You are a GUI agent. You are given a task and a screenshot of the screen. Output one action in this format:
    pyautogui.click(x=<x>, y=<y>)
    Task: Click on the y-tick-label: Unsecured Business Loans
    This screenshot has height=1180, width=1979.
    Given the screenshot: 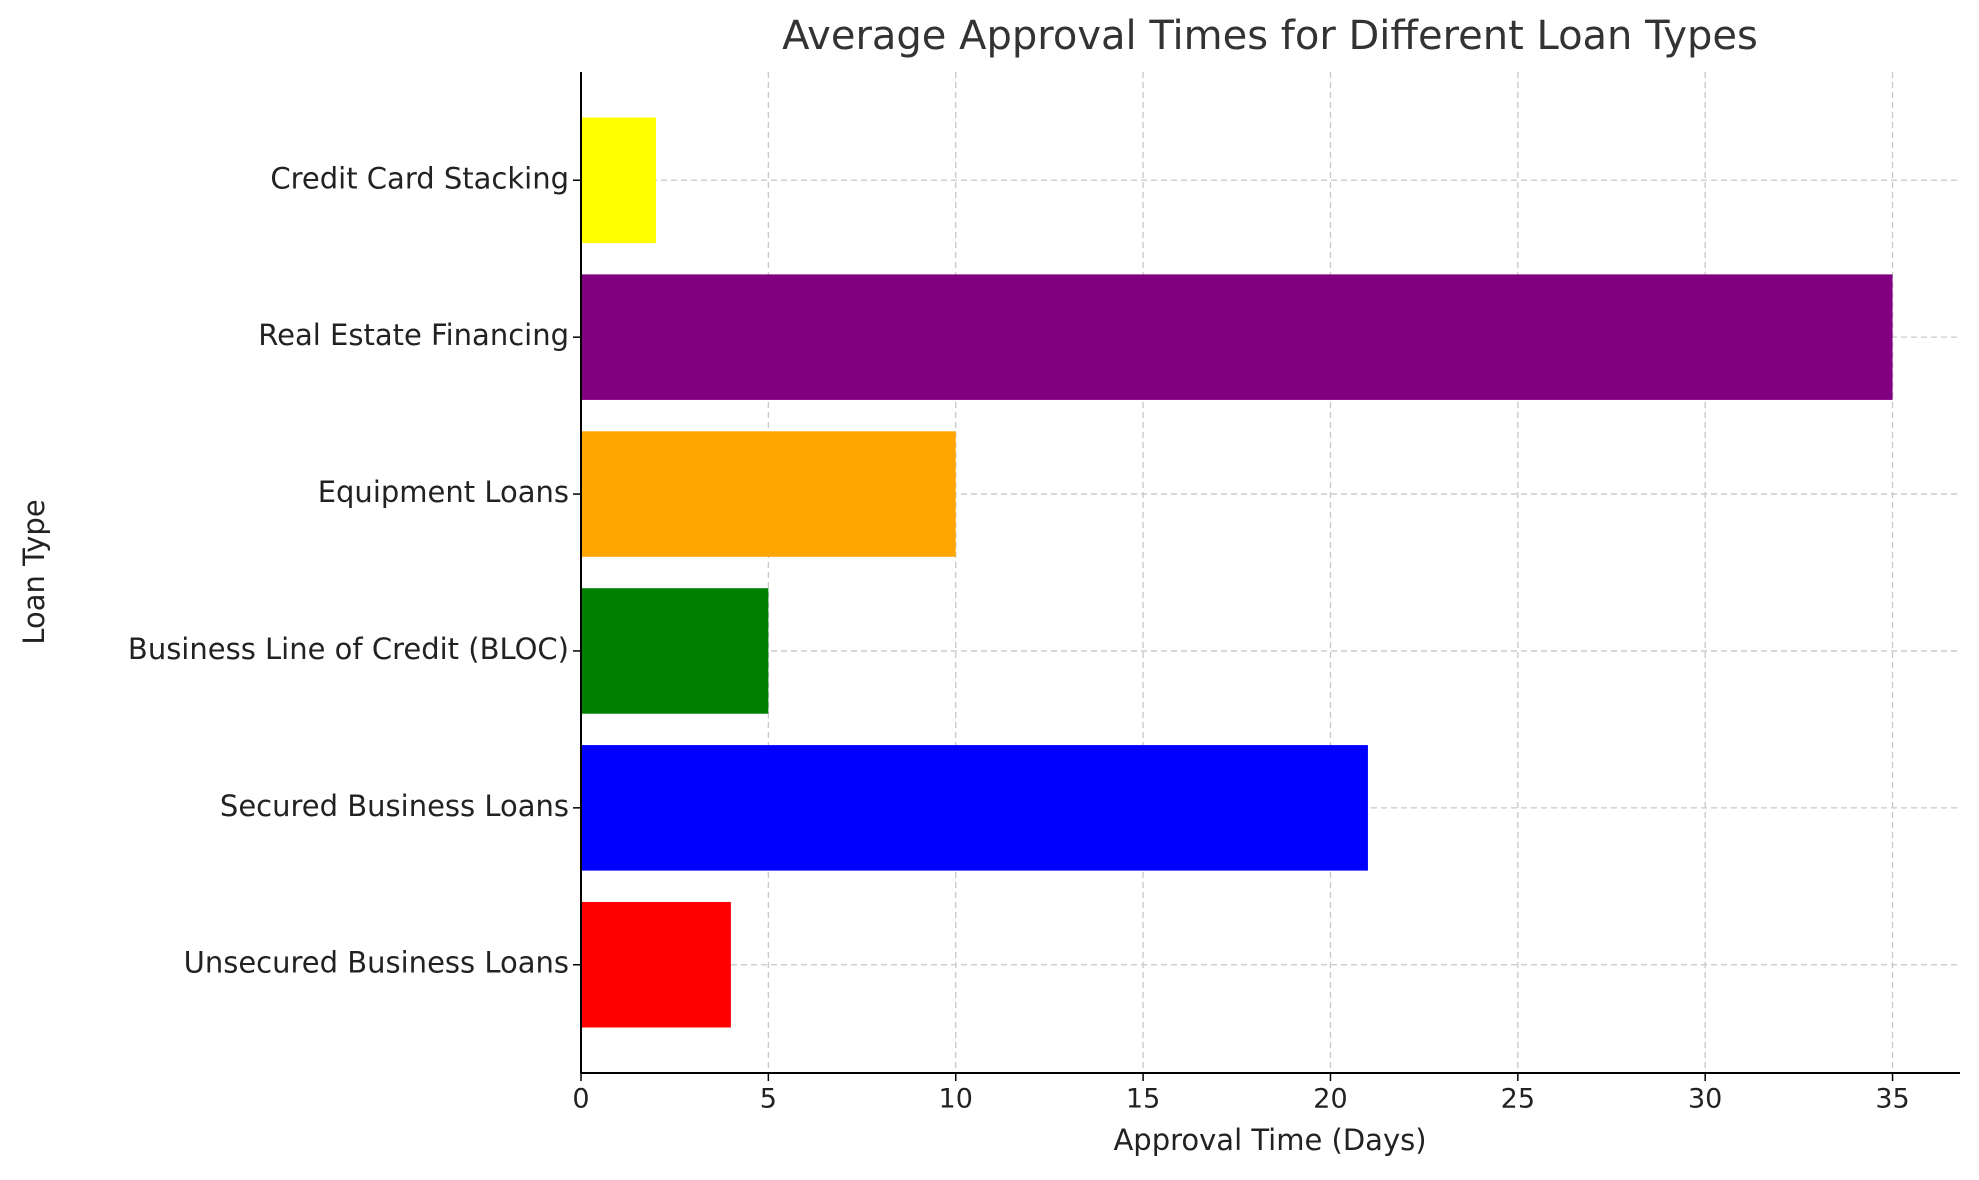 What is the action you would take?
    pyautogui.click(x=376, y=963)
    